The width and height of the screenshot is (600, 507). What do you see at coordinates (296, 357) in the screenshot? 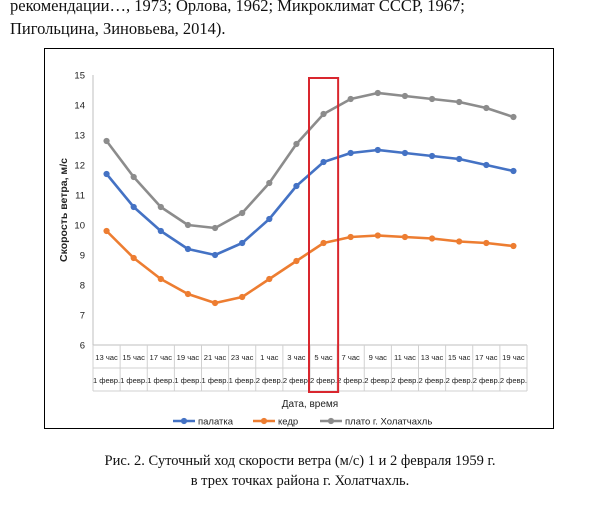
I see `x-tick-label-time: 3 час` at bounding box center [296, 357].